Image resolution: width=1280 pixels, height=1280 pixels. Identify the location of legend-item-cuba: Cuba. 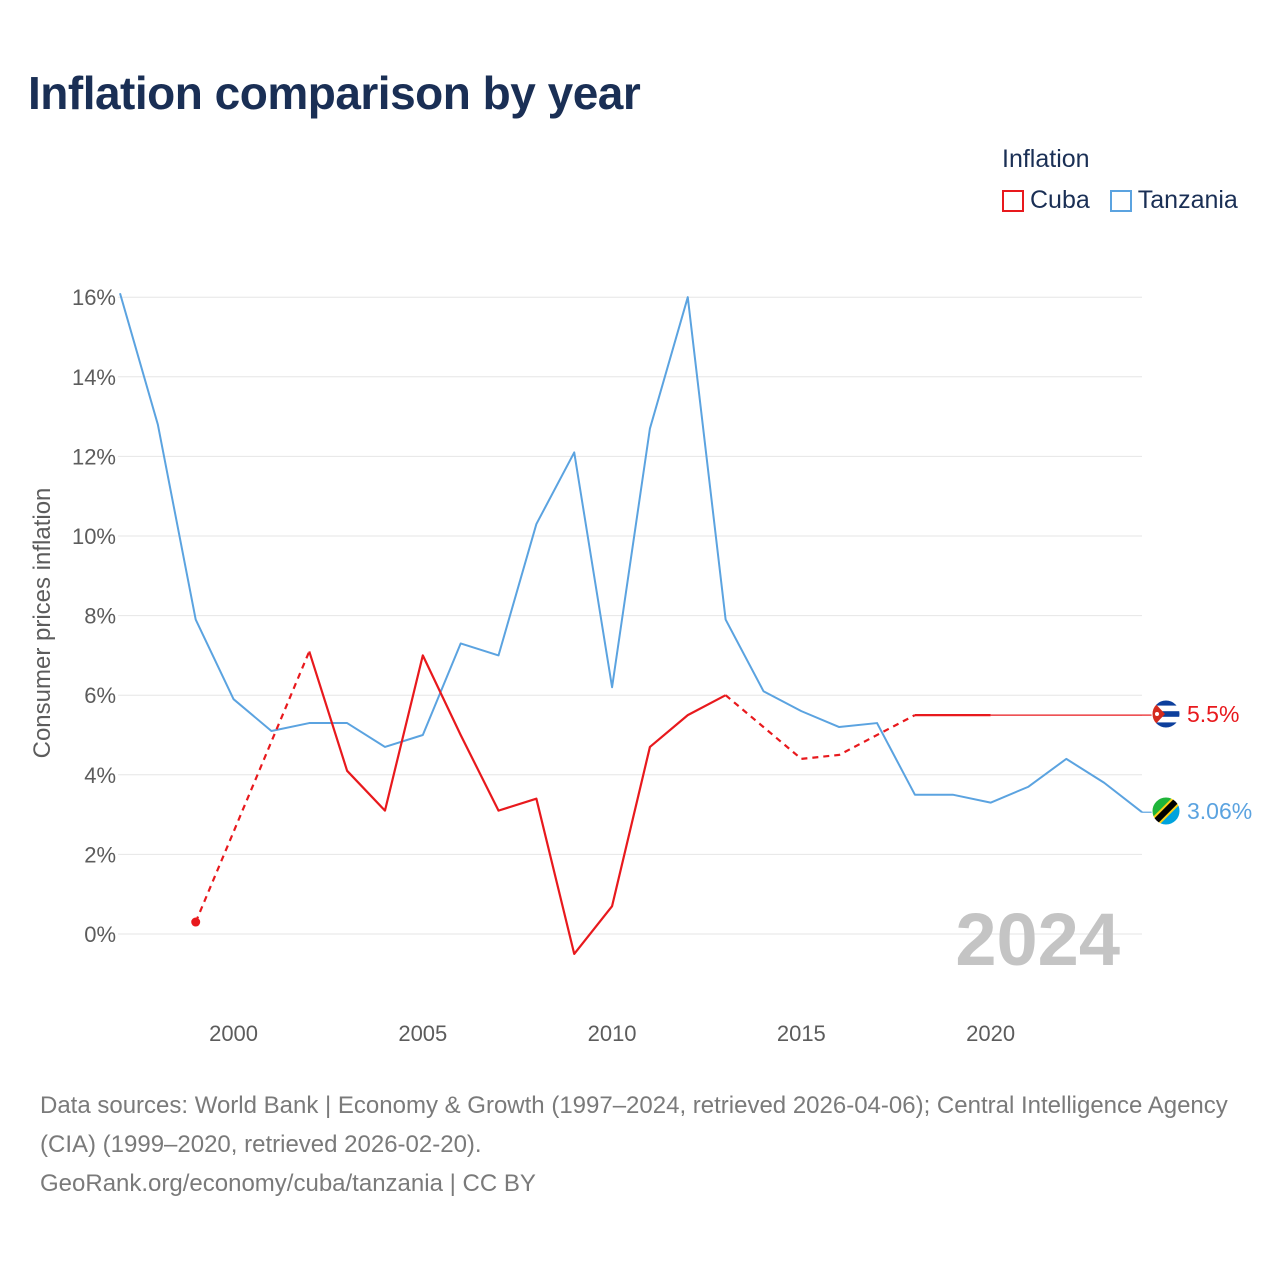
(1046, 200).